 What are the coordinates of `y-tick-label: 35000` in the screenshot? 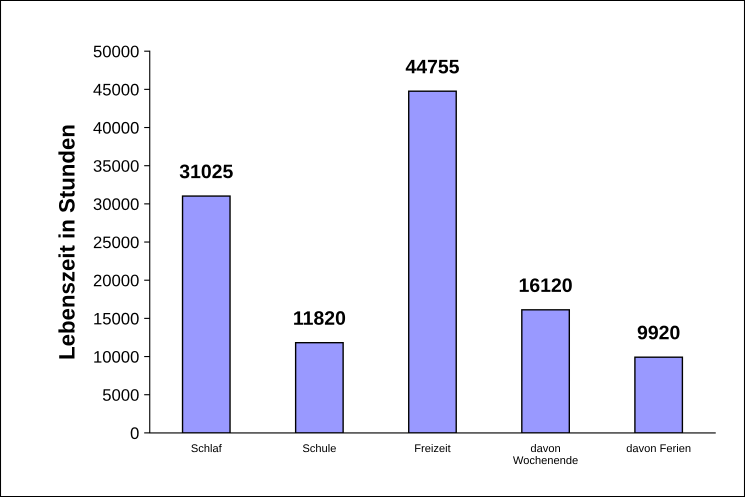 It's located at (116, 166).